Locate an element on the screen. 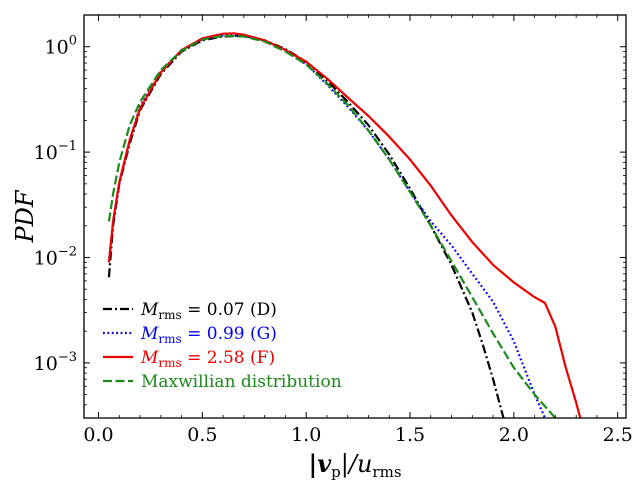  x-tick-label: 0.5 is located at coordinates (202, 435).